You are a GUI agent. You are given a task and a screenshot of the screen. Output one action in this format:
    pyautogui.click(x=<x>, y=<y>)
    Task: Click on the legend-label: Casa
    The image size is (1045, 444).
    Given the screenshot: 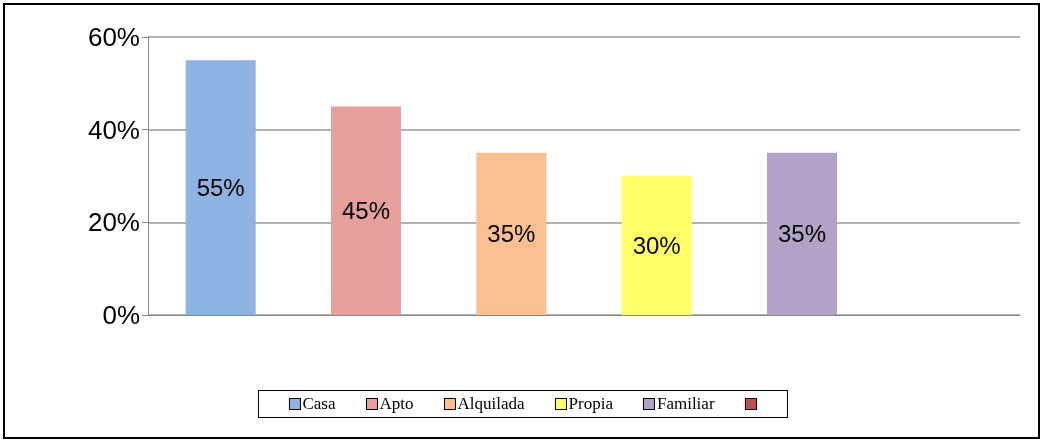 What is the action you would take?
    pyautogui.click(x=319, y=404)
    